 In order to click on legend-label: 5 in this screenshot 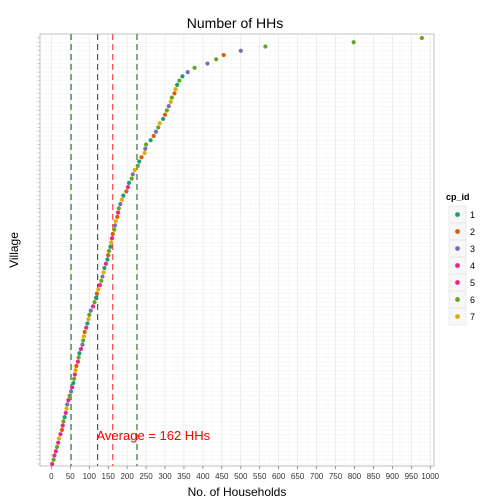, I will do `click(472, 283)`.